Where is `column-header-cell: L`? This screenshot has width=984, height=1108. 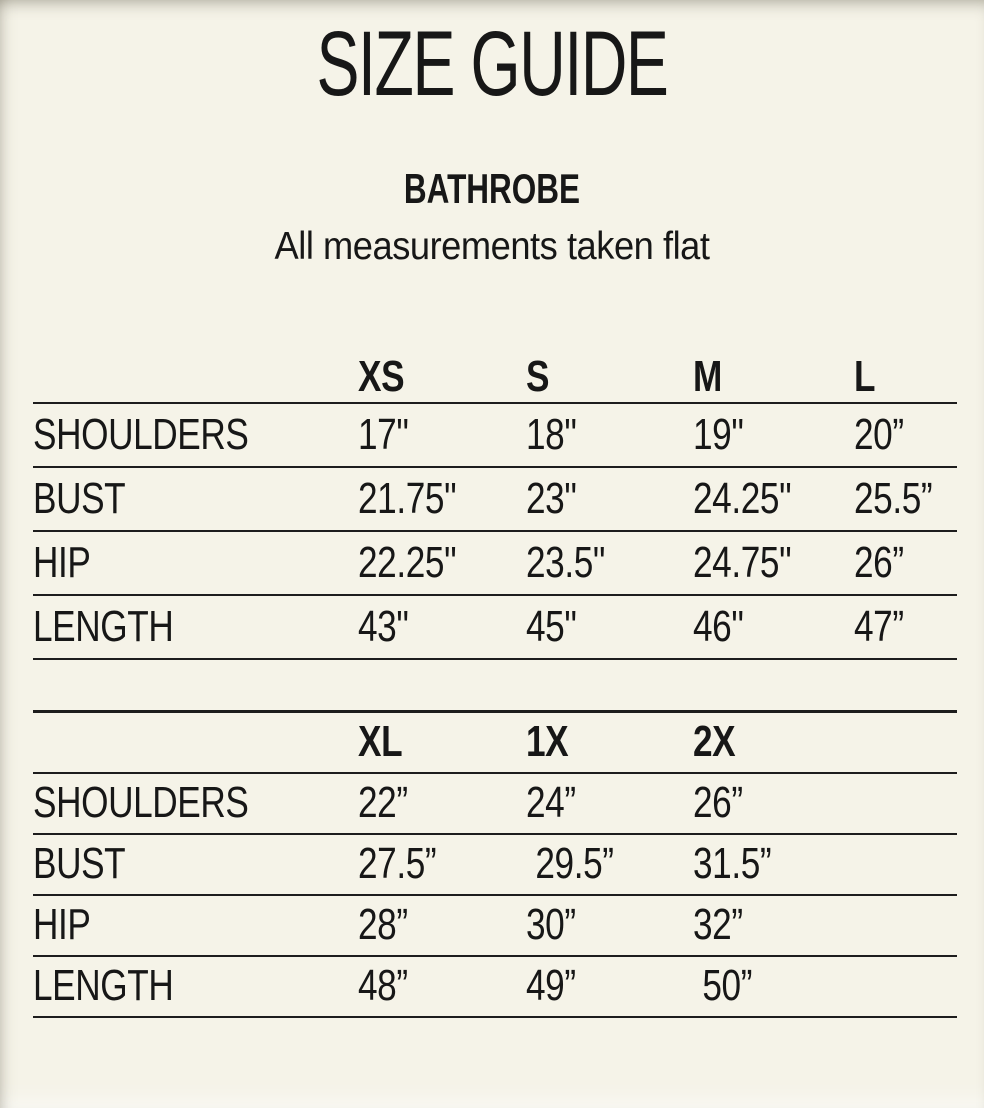 column-header-cell: L is located at coordinates (905, 377).